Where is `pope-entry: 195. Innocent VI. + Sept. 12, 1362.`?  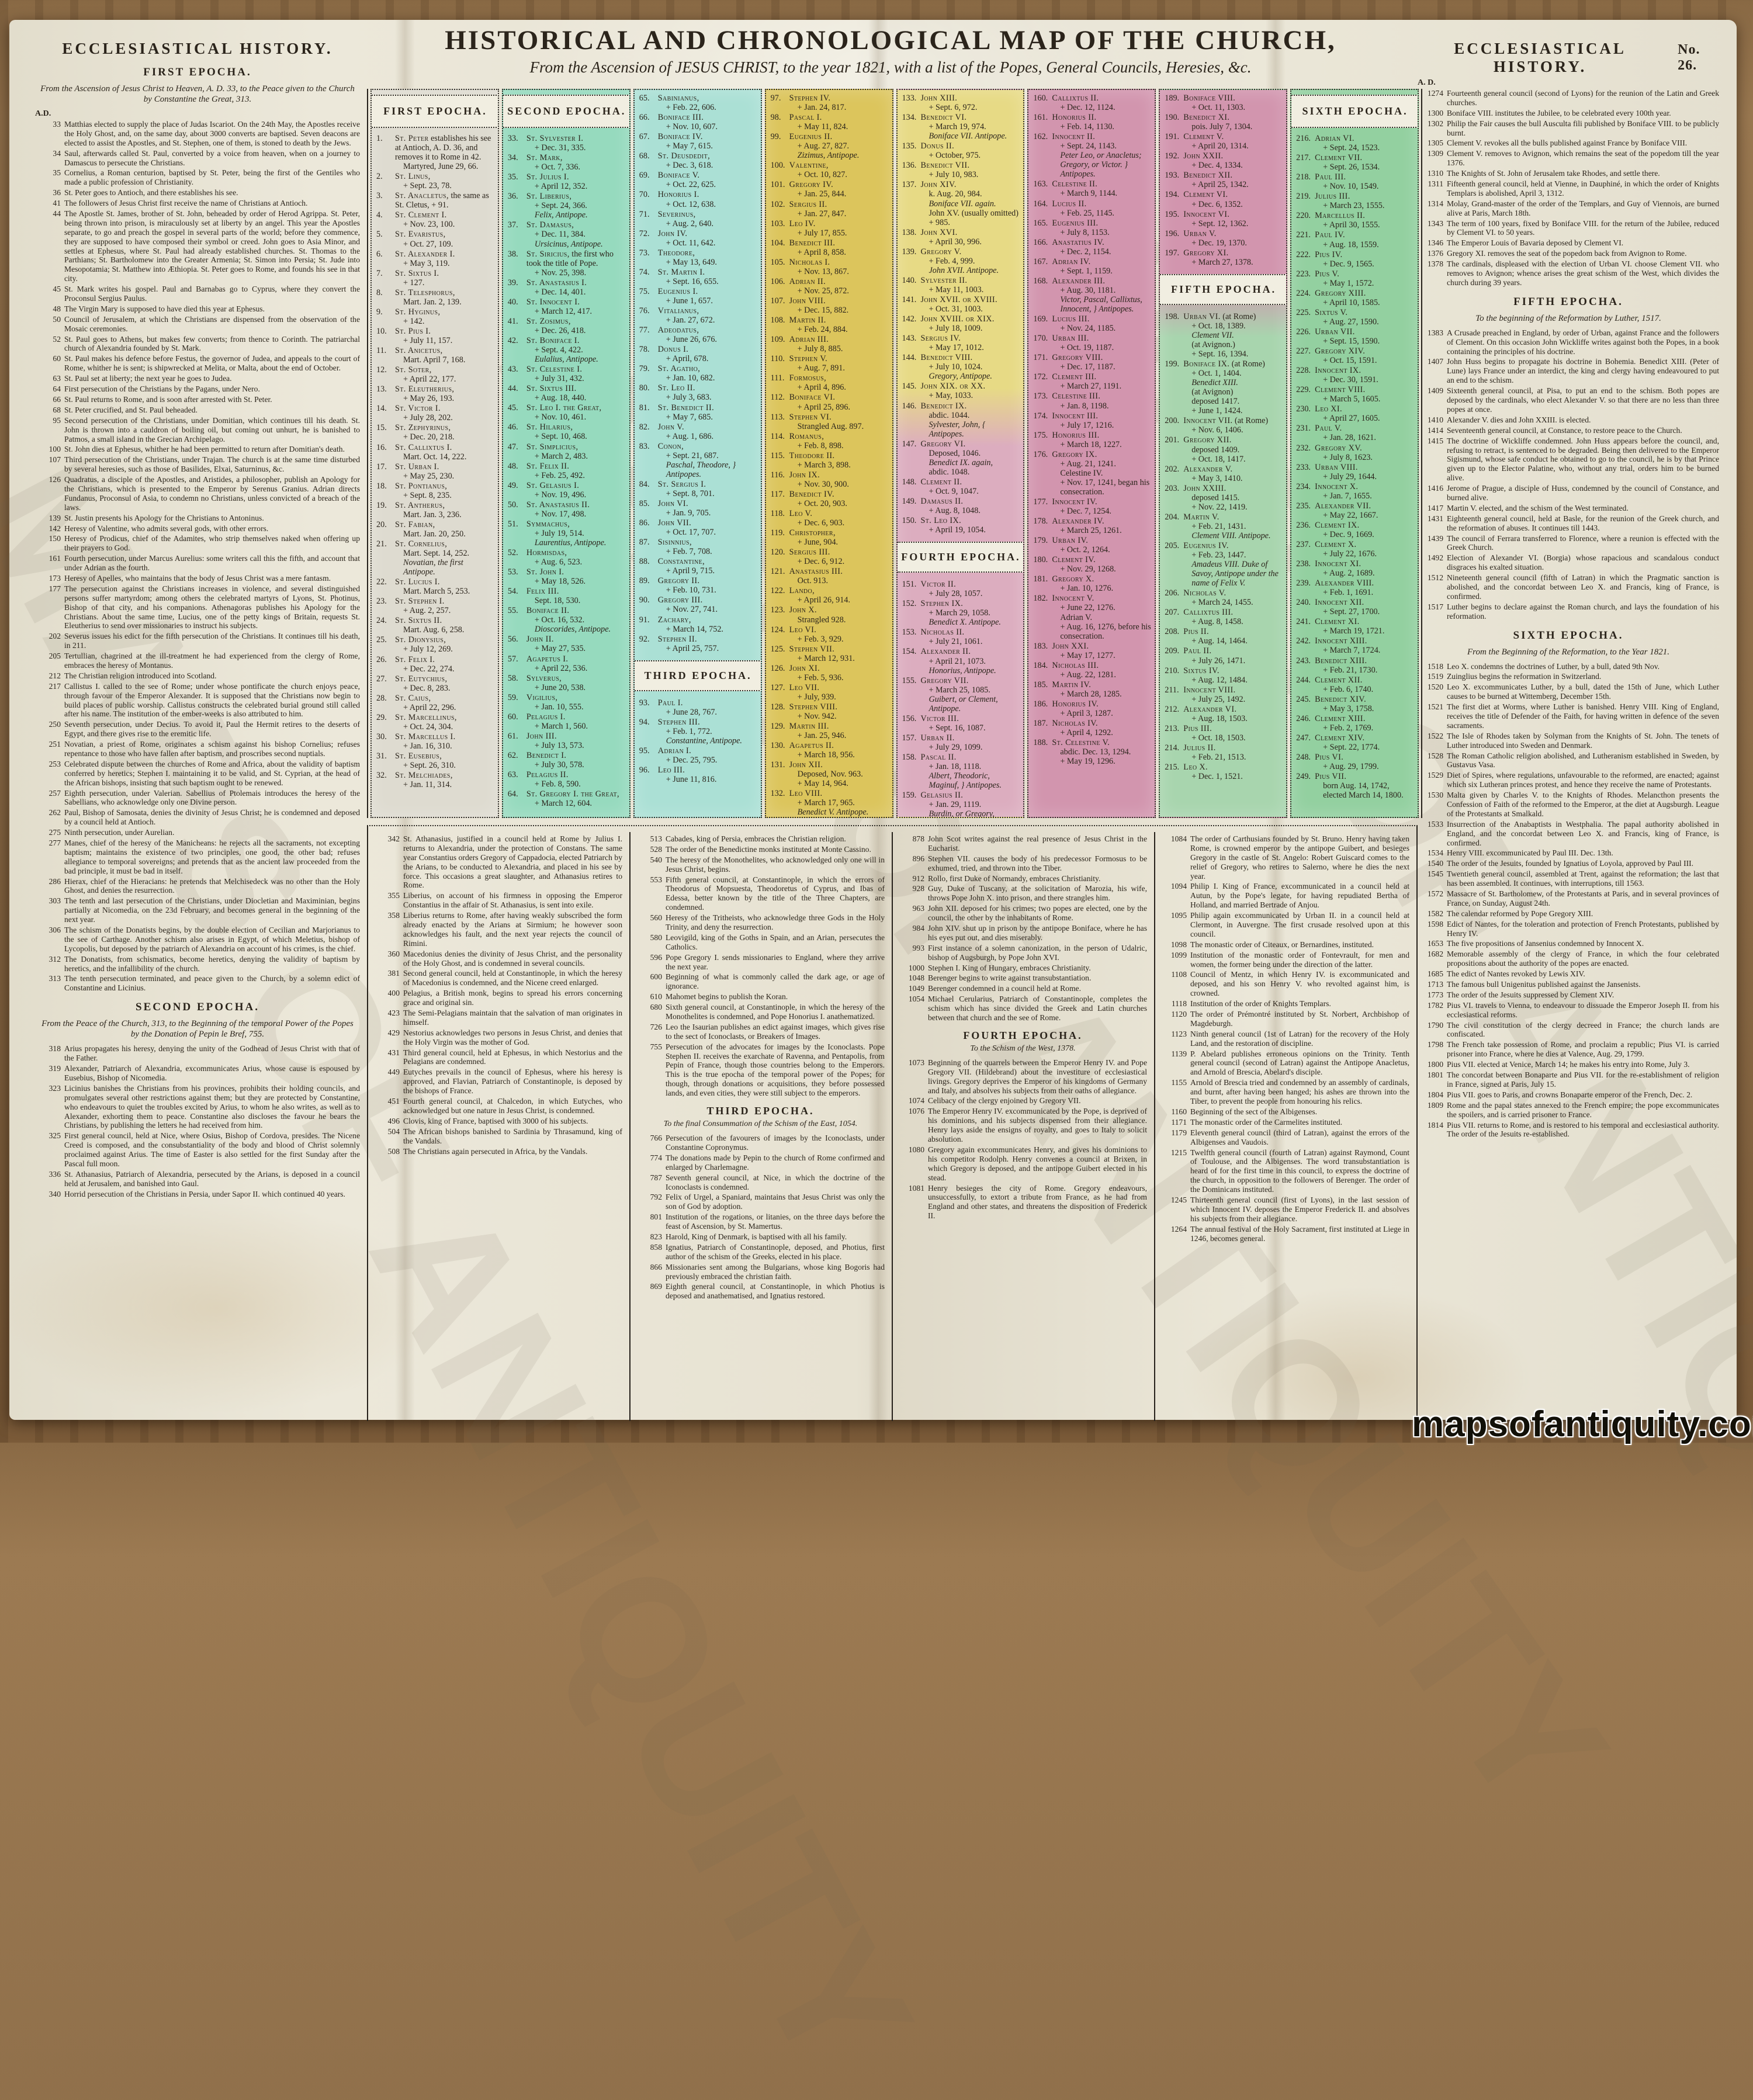 pope-entry: 195. Innocent VI. + Sept. 12, 1362. is located at coordinates (1224, 219).